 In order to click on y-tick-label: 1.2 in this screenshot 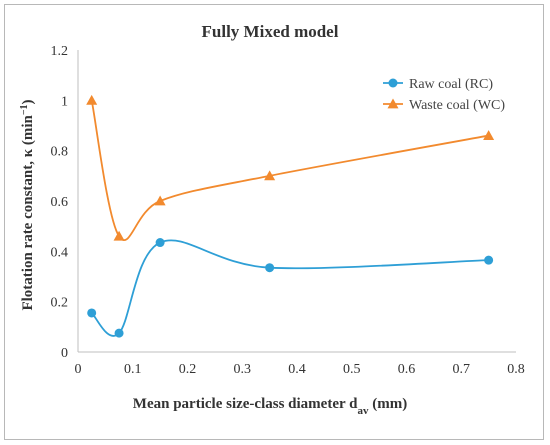, I will do `click(60, 51)`.